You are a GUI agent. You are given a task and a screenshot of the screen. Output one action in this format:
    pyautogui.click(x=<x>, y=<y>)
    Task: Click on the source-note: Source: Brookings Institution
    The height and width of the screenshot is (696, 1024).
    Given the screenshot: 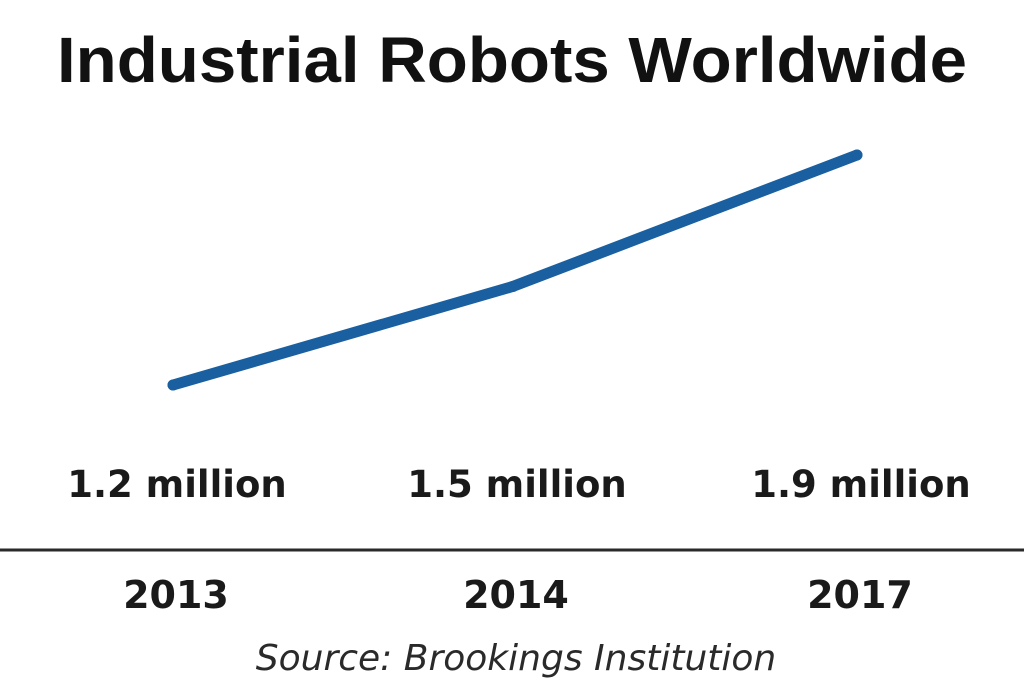 What is the action you would take?
    pyautogui.click(x=516, y=658)
    